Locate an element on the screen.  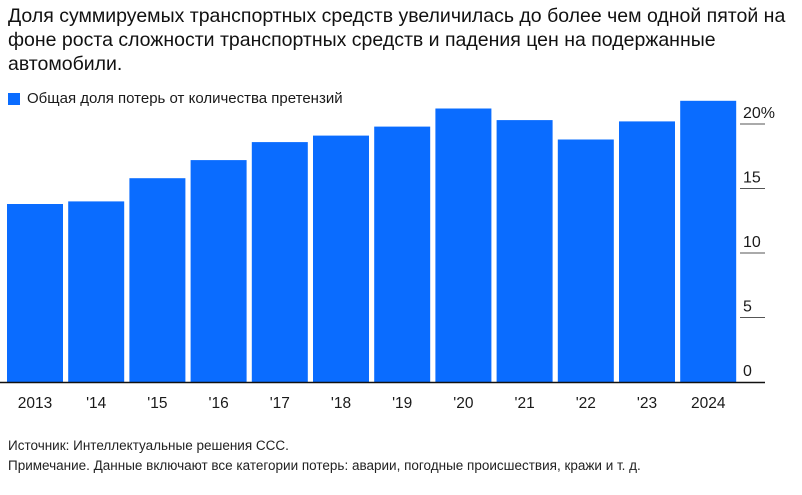
y-tick-label-1: 5 is located at coordinates (747, 307).